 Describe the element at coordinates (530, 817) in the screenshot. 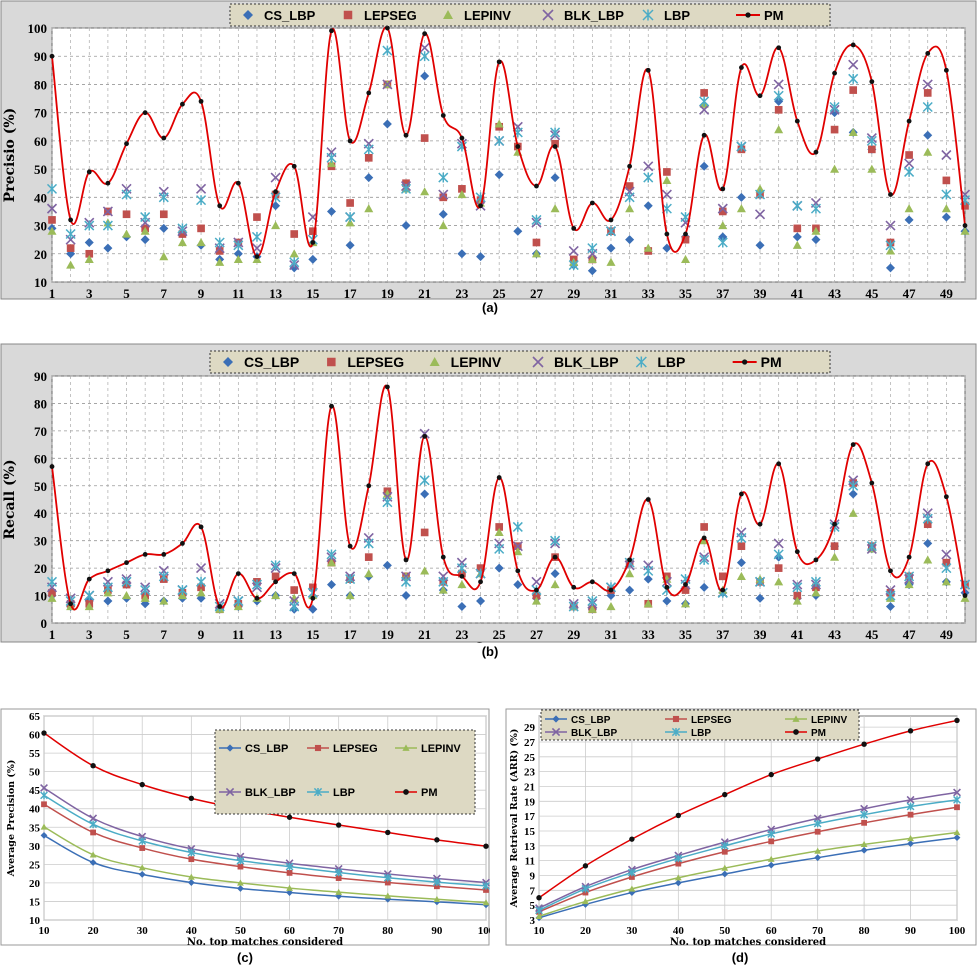

I see `y-tick-label: 17` at that location.